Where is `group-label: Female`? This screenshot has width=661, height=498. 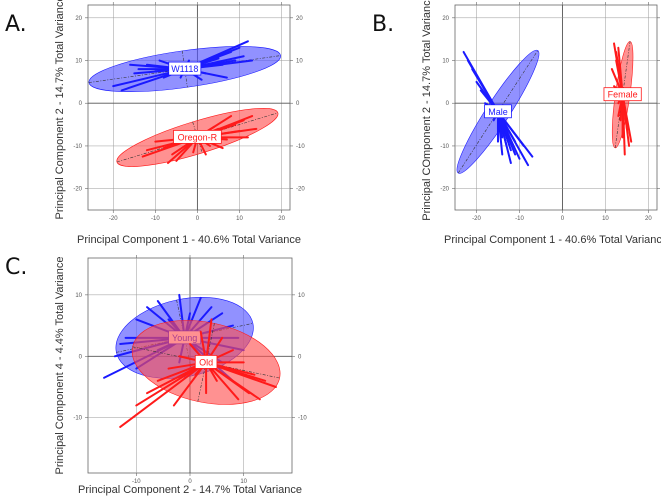 group-label: Female is located at coordinates (623, 95).